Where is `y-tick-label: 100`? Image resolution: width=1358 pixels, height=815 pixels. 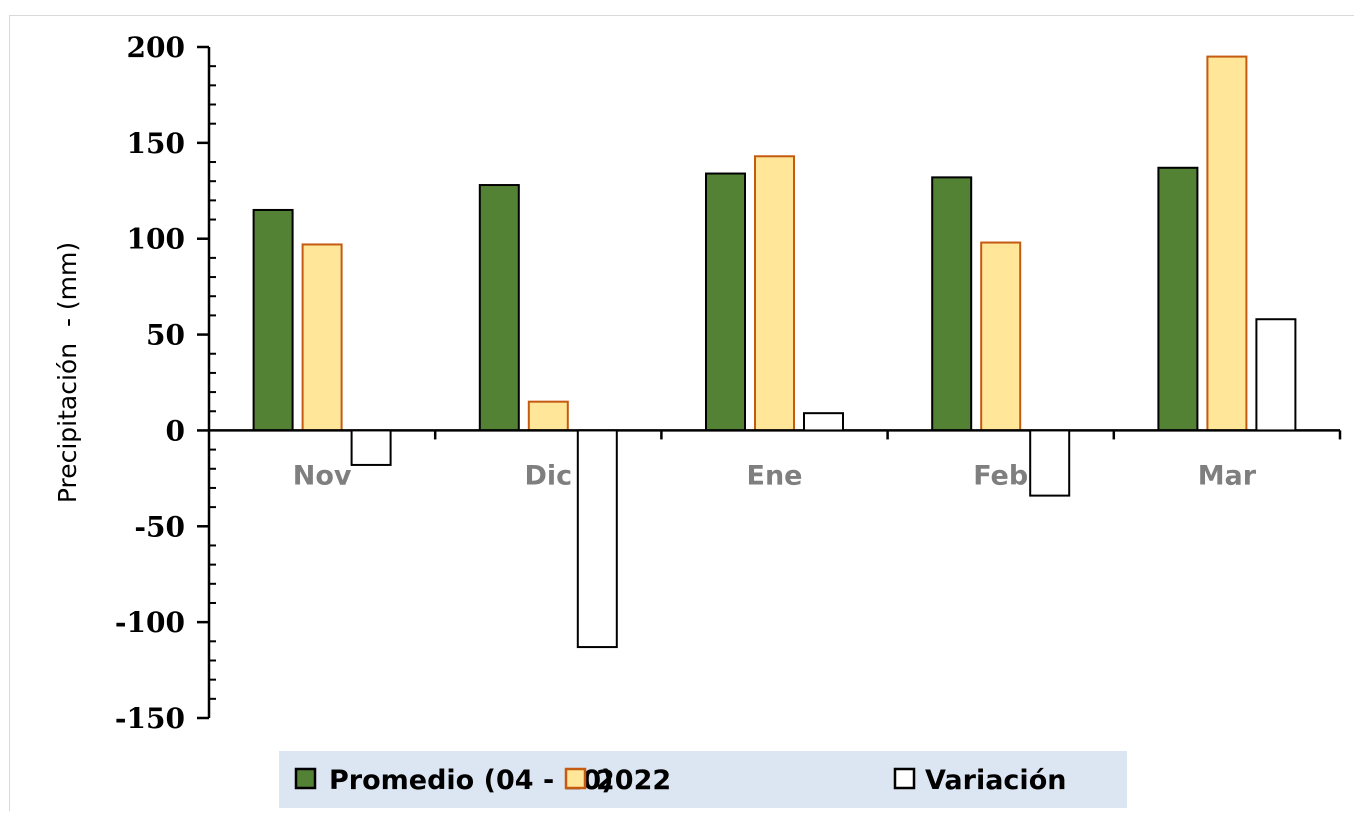 y-tick-label: 100 is located at coordinates (156, 239).